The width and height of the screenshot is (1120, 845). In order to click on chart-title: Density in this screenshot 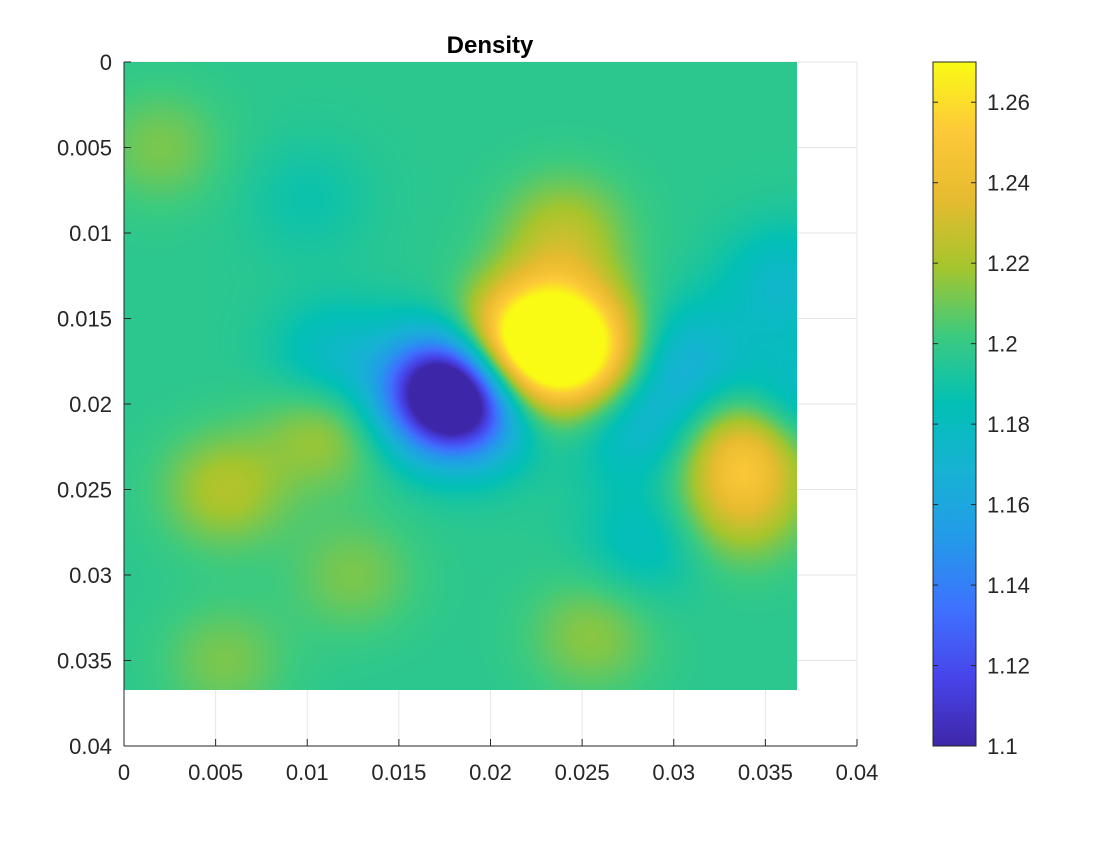, I will do `click(490, 45)`.